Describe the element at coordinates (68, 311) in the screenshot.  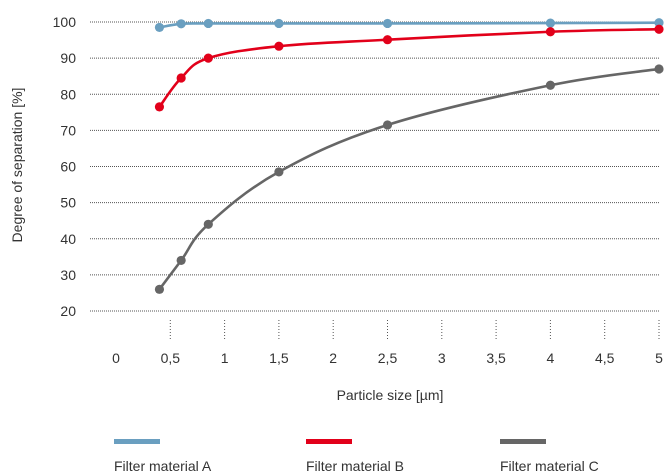
I see `y-tick-label: 20` at that location.